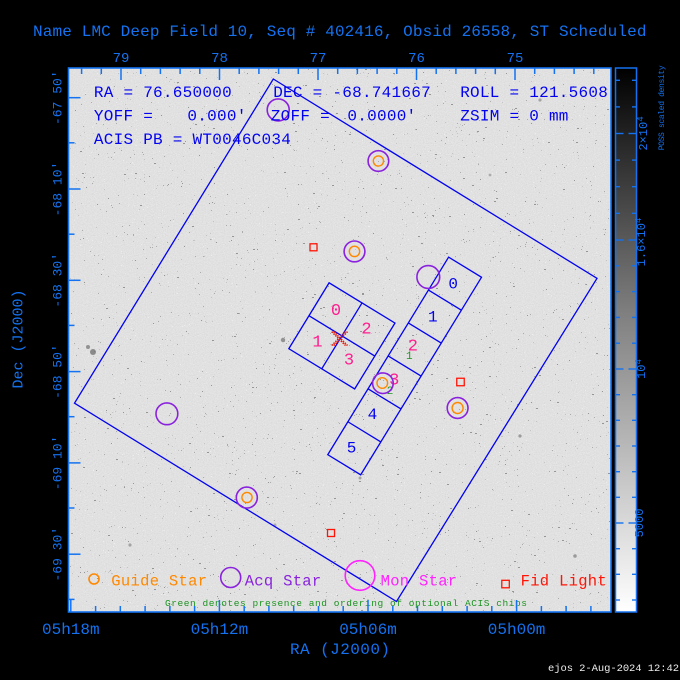 The image size is (680, 680). Describe the element at coordinates (159, 582) in the screenshot. I see `svg-text: Guide Star` at that location.